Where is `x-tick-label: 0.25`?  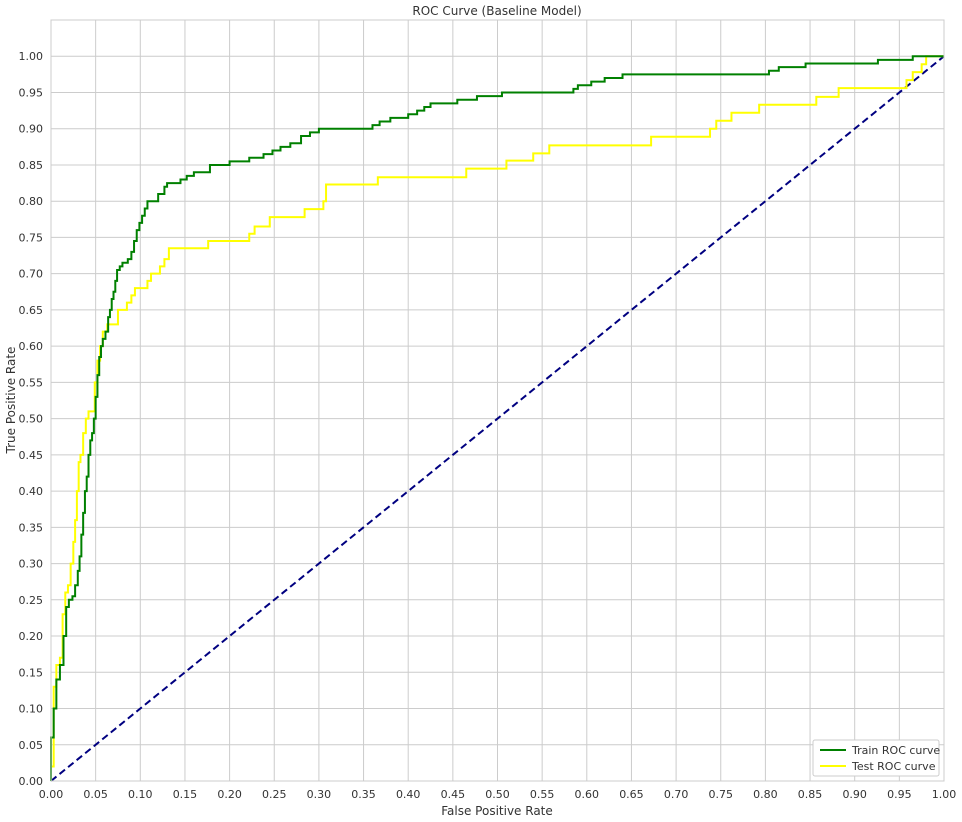 x-tick-label: 0.25 is located at coordinates (274, 794).